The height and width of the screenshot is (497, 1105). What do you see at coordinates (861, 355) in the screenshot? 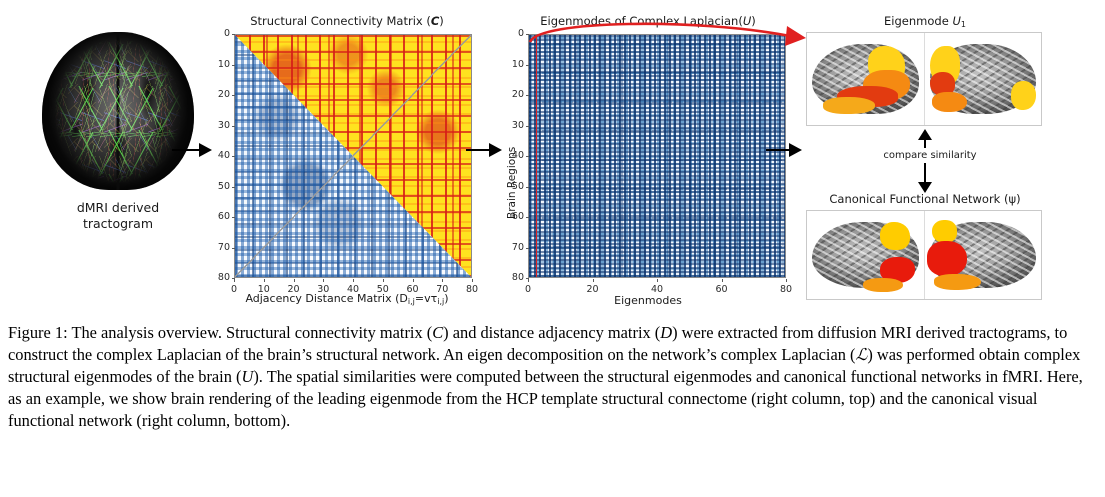
I see `caption-symbol: ℒ` at bounding box center [861, 355].